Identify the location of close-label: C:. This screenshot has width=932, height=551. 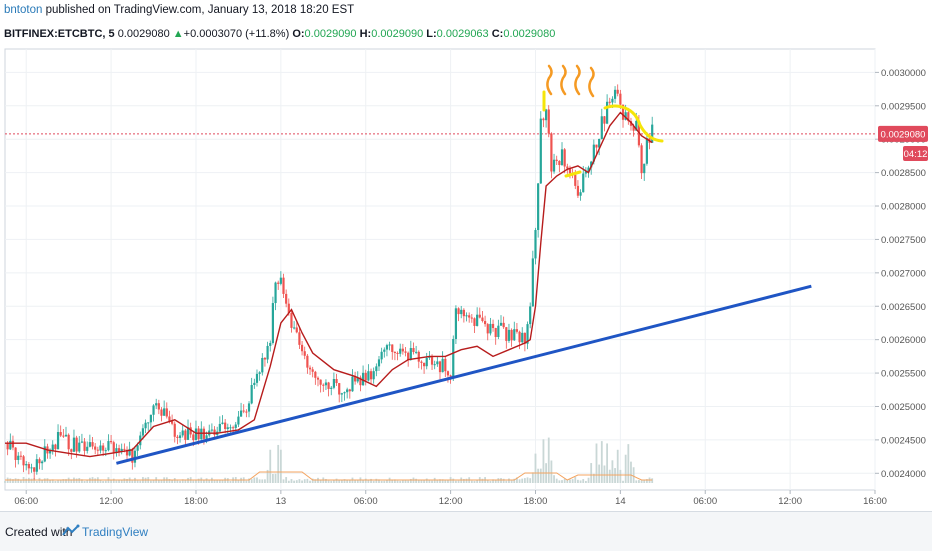
(497, 34).